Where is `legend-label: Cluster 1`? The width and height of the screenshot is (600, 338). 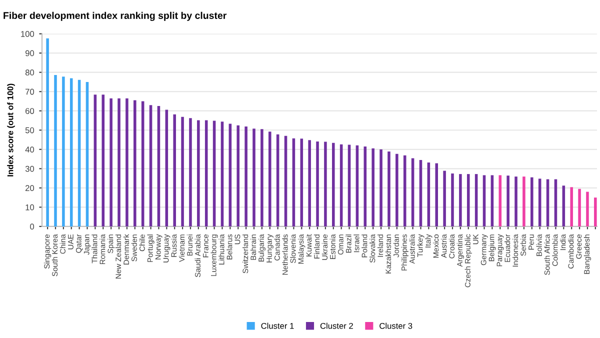
legend-label: Cluster 1 is located at coordinates (277, 325).